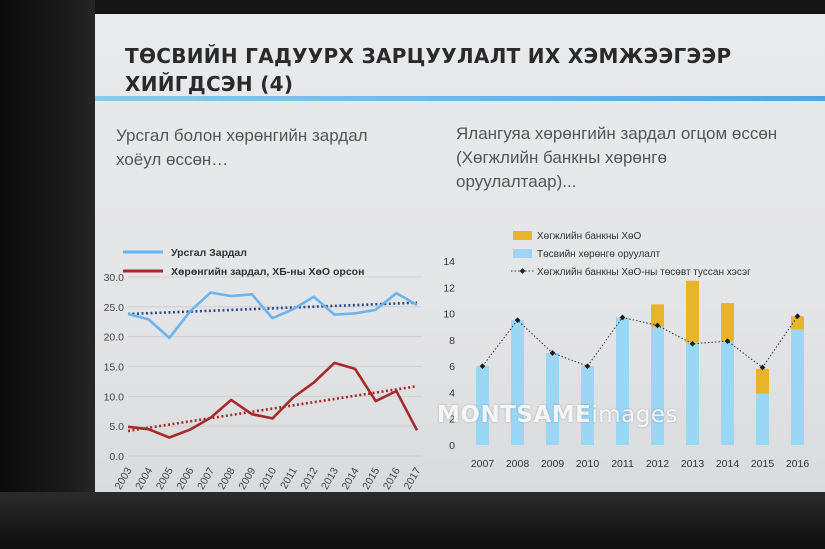 This screenshot has height=549, width=825. What do you see at coordinates (413, 478) in the screenshot?
I see `x-tick-label: 2017` at bounding box center [413, 478].